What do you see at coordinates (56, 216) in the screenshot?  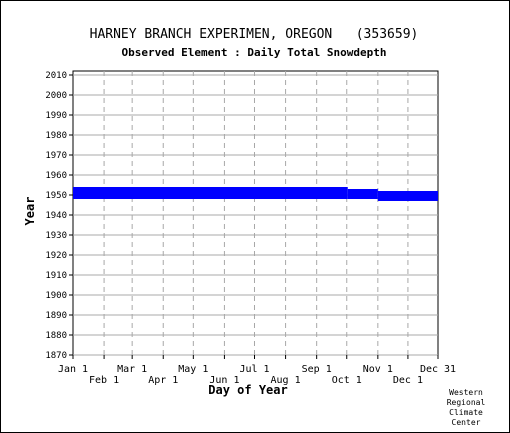 I see `y-tick-label: 1940` at bounding box center [56, 216].